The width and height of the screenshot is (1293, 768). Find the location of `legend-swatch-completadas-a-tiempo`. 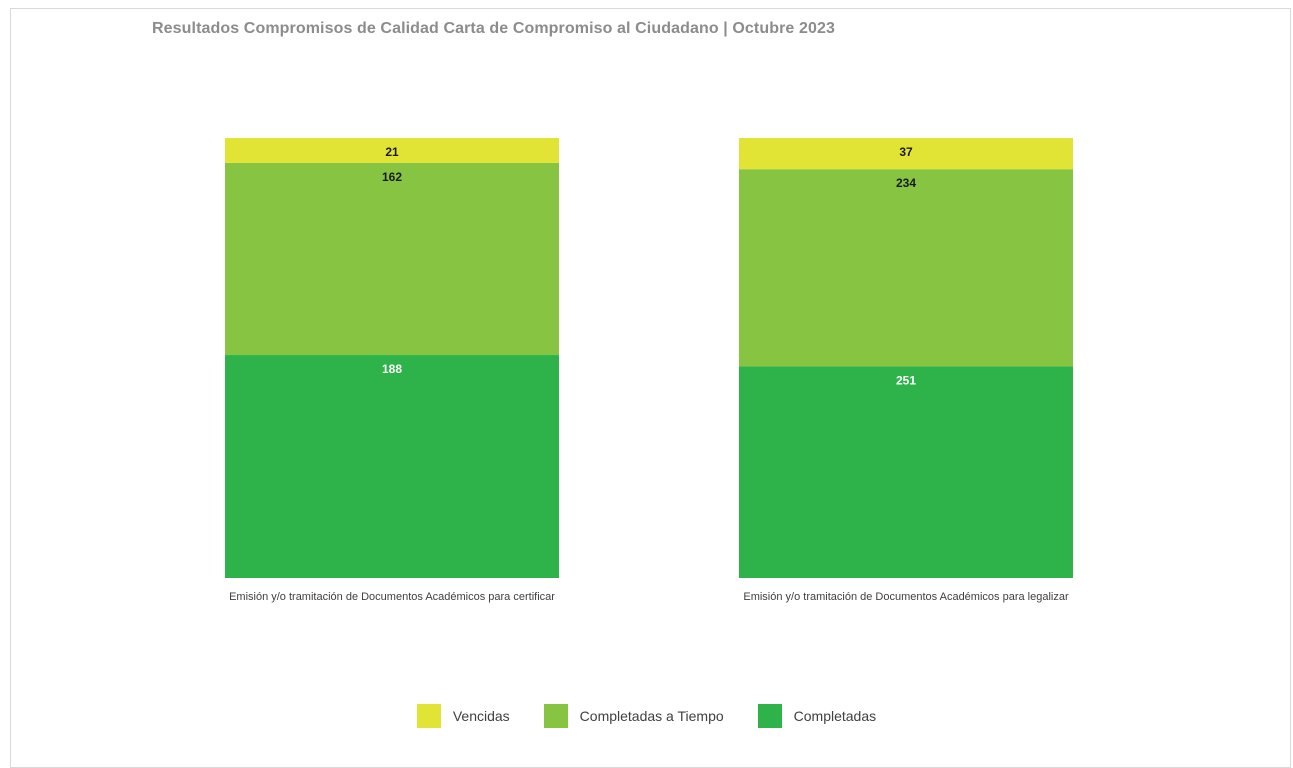

legend-swatch-completadas-a-tiempo is located at coordinates (555, 716).